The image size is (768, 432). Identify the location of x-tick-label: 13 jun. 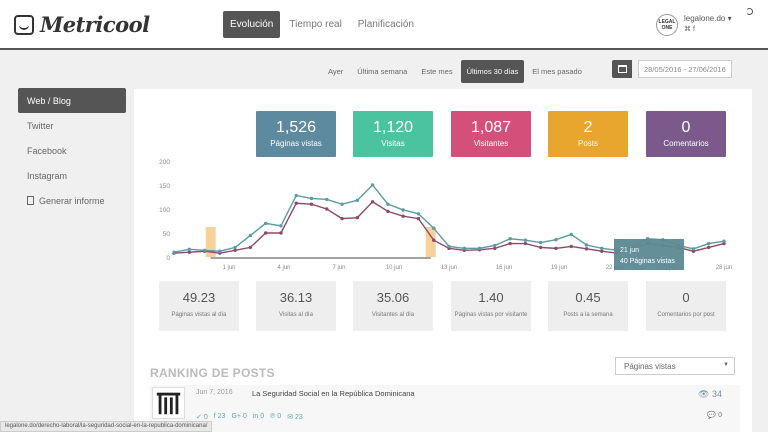
(449, 268).